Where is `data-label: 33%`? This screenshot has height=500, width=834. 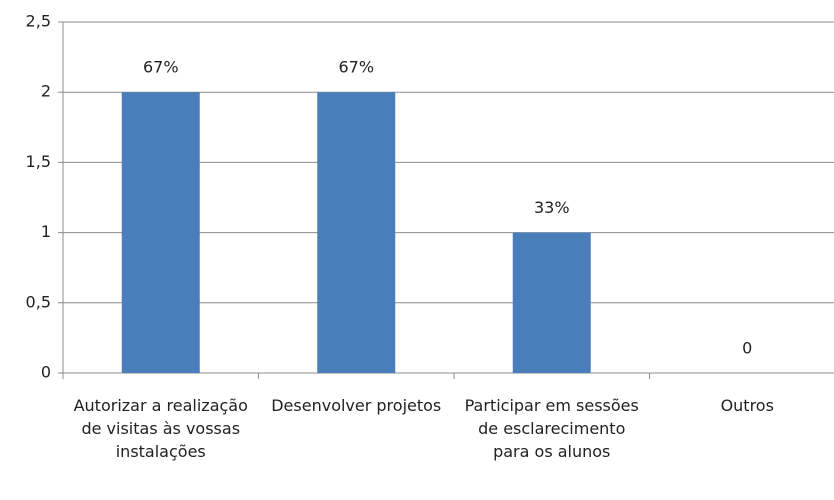
data-label: 33% is located at coordinates (552, 207).